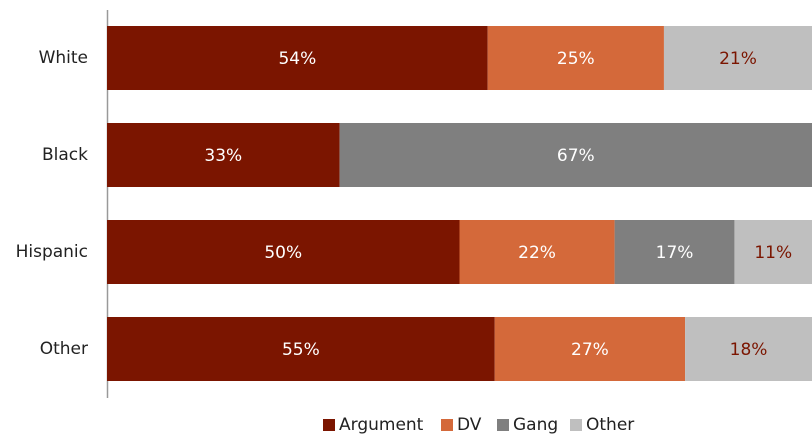 The height and width of the screenshot is (436, 812). Describe the element at coordinates (535, 425) in the screenshot. I see `legend-label: Gang` at that location.